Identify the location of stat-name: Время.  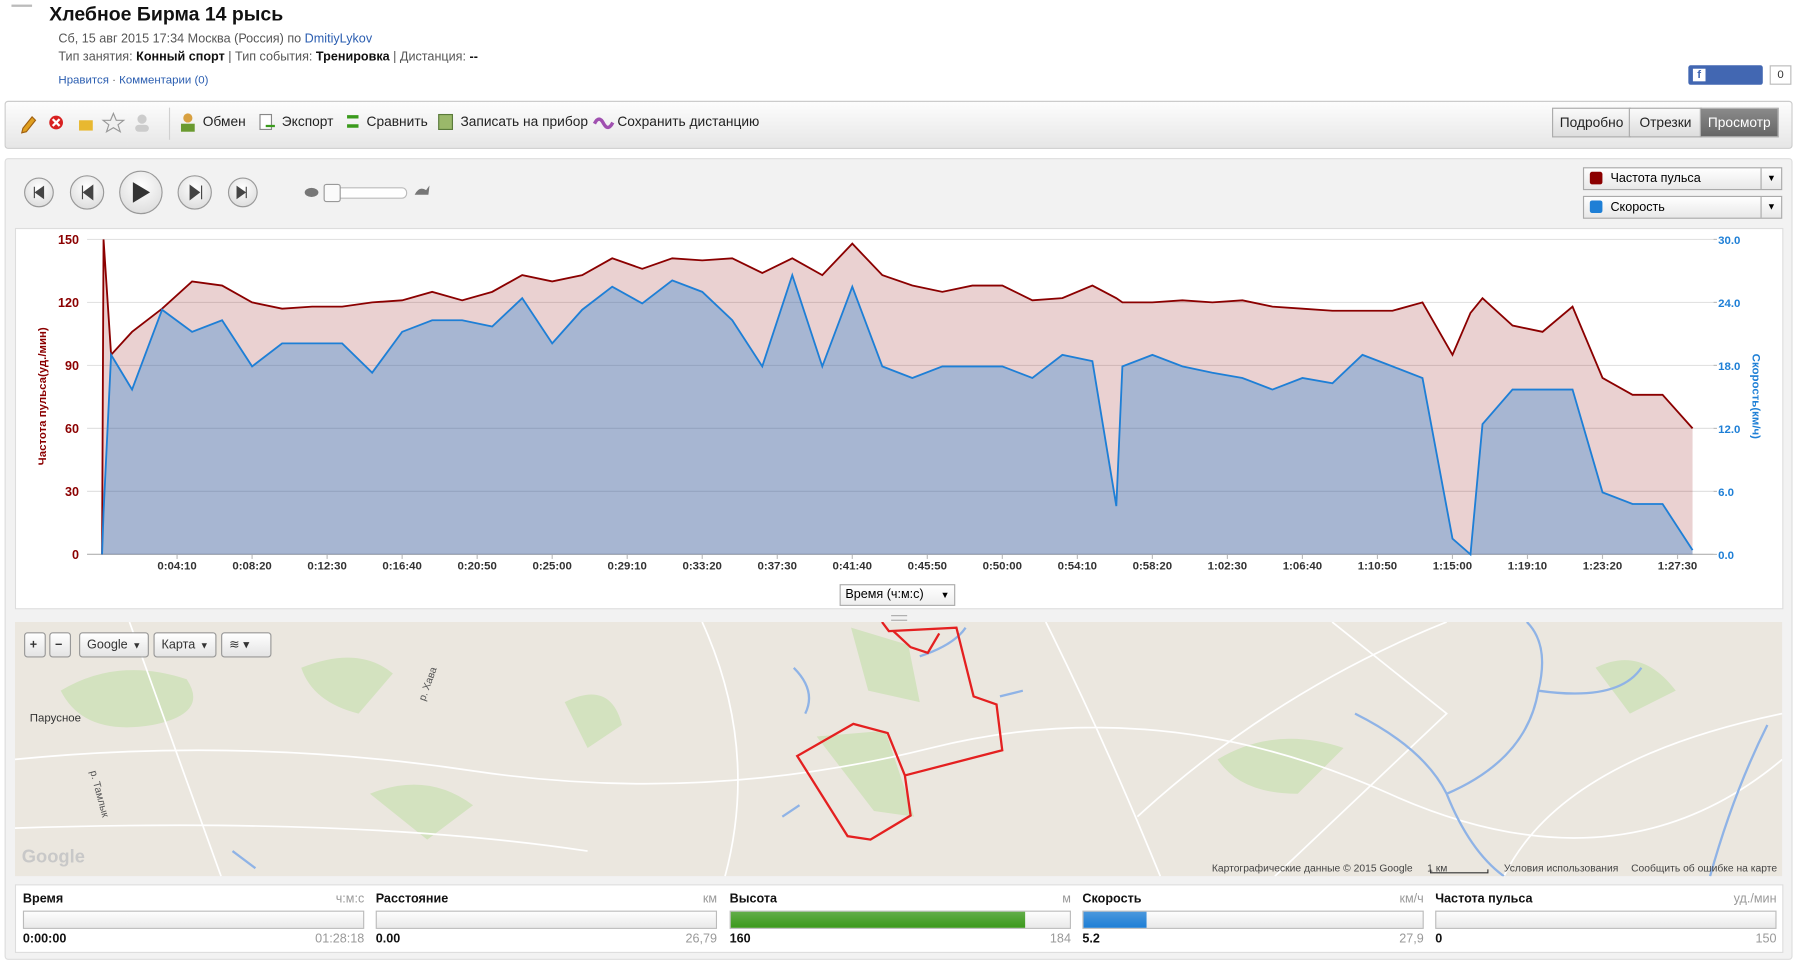
(43, 899).